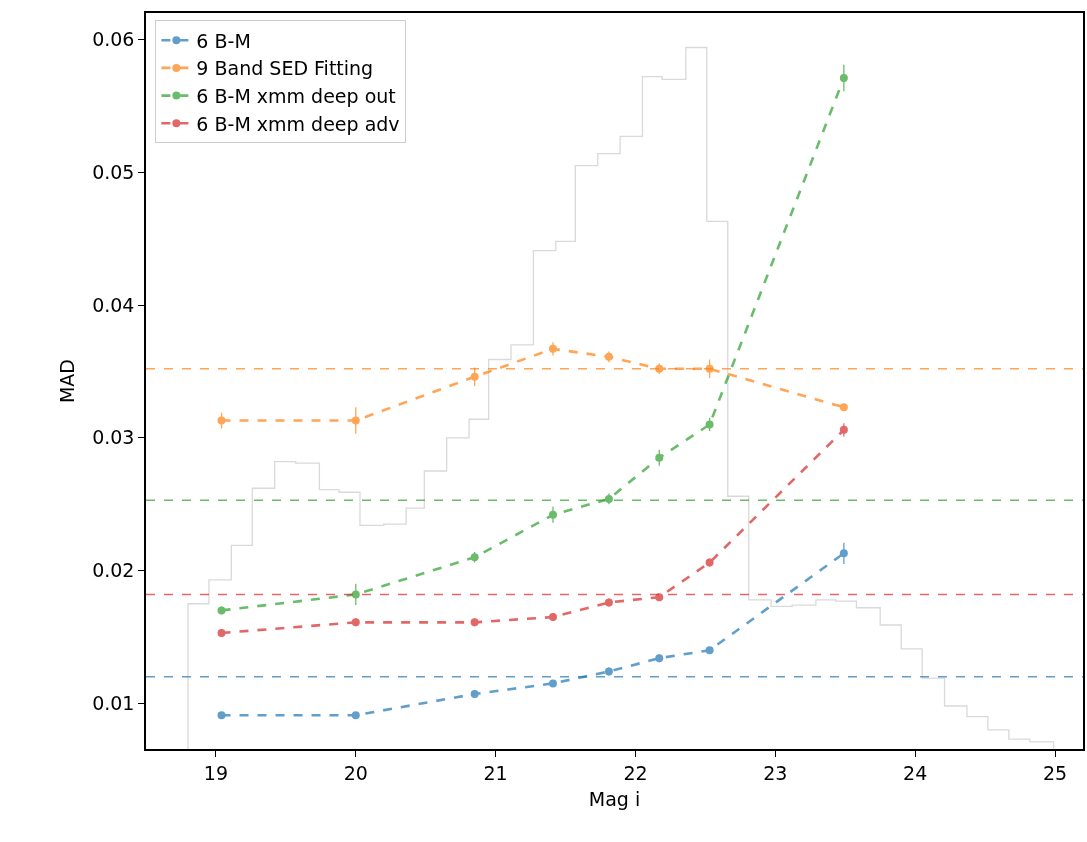 The height and width of the screenshot is (842, 1087). Describe the element at coordinates (113, 304) in the screenshot. I see `y-tick-label: 0.04` at that location.